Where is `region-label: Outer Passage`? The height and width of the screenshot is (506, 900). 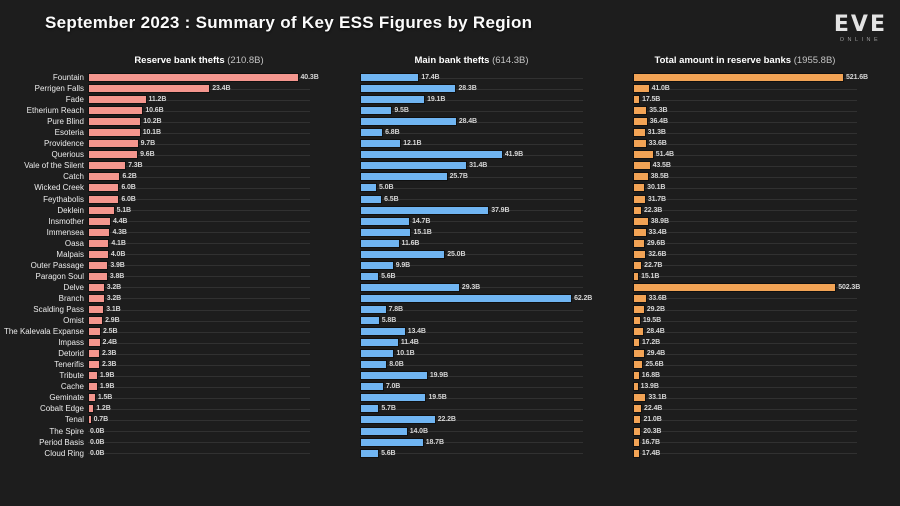 region-label: Outer Passage is located at coordinates (57, 265).